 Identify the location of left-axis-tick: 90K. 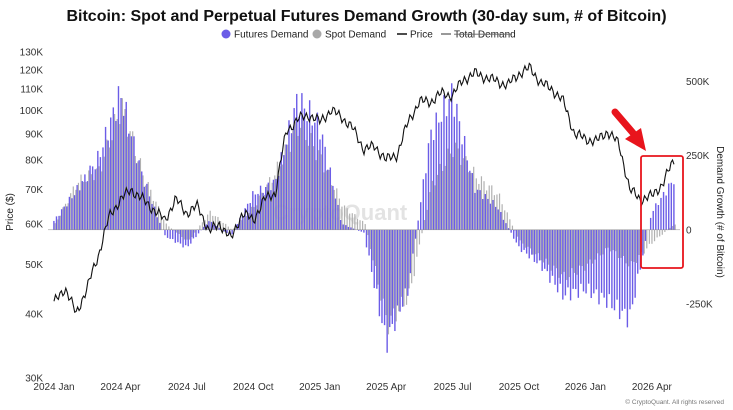
(34, 134).